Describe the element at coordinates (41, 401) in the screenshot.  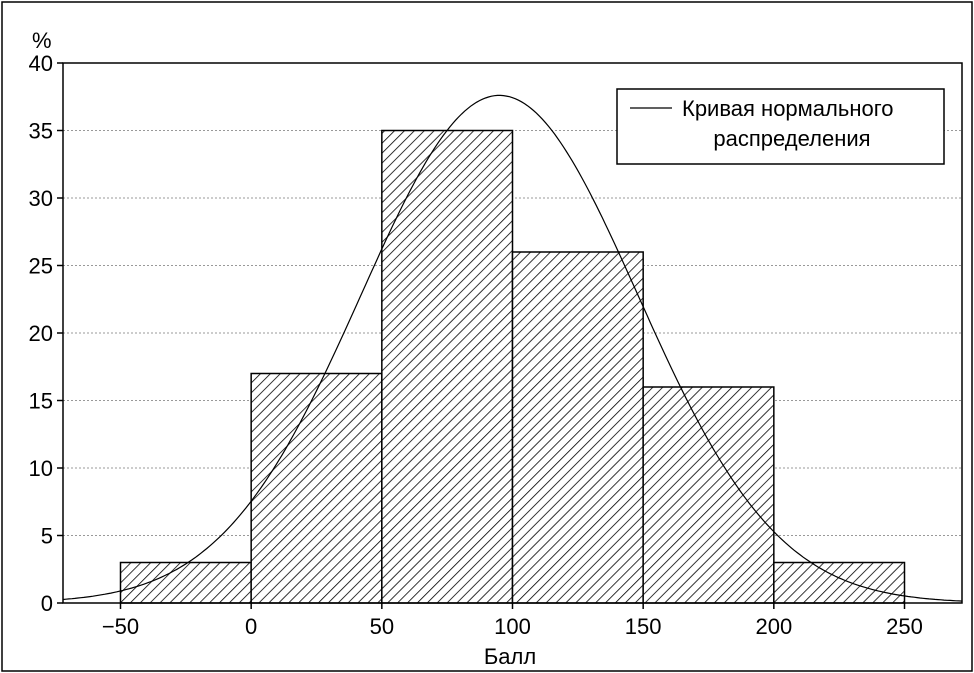
I see `y-tick-label: 15` at that location.